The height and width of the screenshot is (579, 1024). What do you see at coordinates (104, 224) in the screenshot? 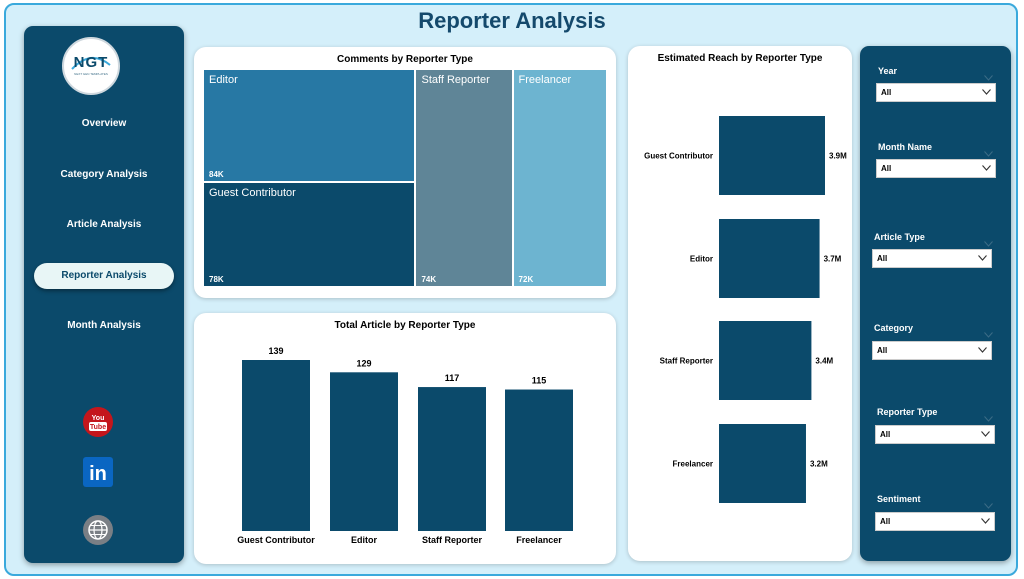
I see `nav-item-article-analysis: Article Analysis` at bounding box center [104, 224].